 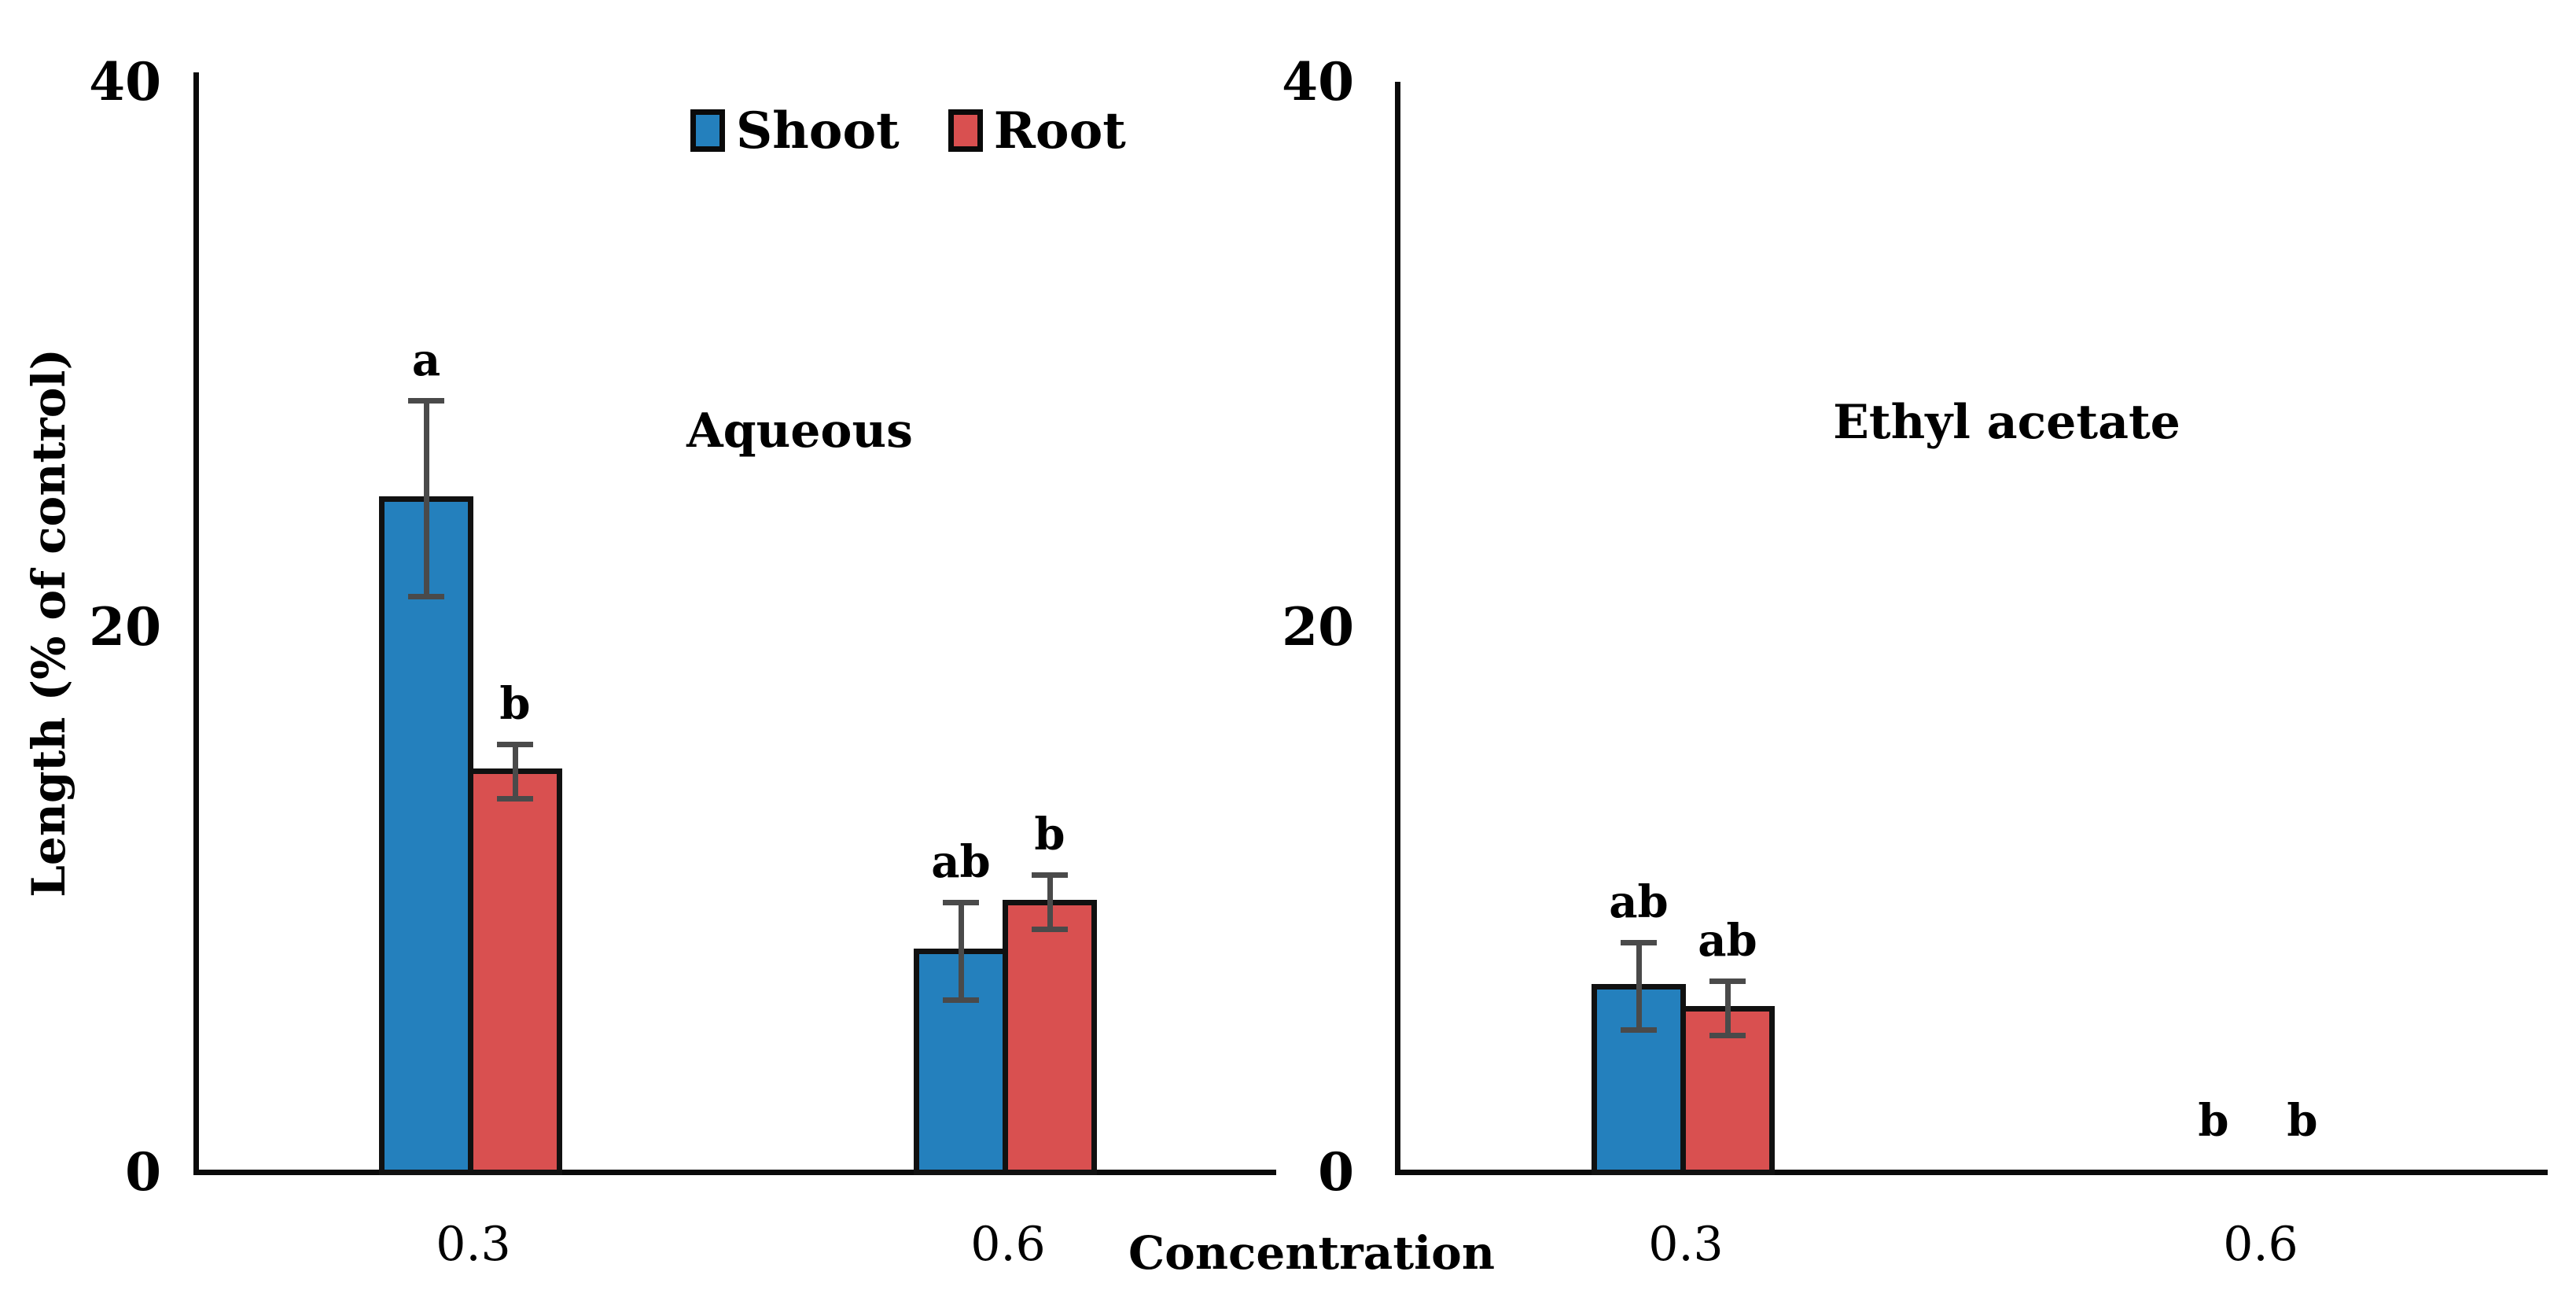 What do you see at coordinates (799, 431) in the screenshot?
I see `panel-title-aqueous: Aqueous` at bounding box center [799, 431].